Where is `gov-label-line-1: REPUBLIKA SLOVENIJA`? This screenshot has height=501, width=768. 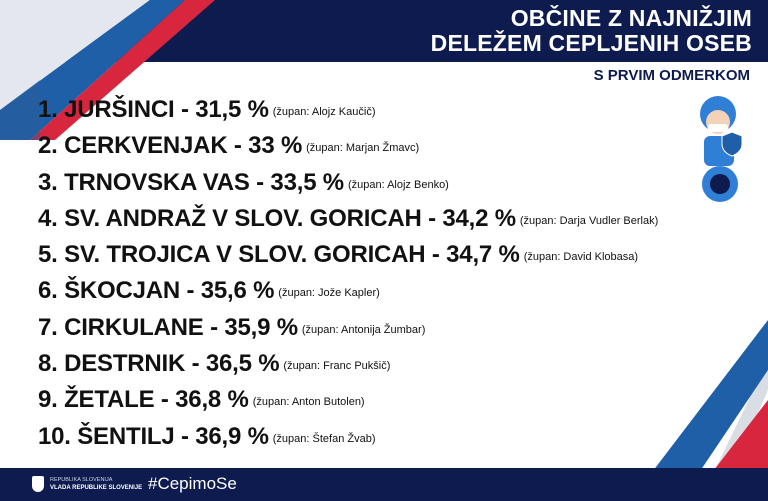
gov-label-line-1: REPUBLIKA SLOVENIJA is located at coordinates (81, 480).